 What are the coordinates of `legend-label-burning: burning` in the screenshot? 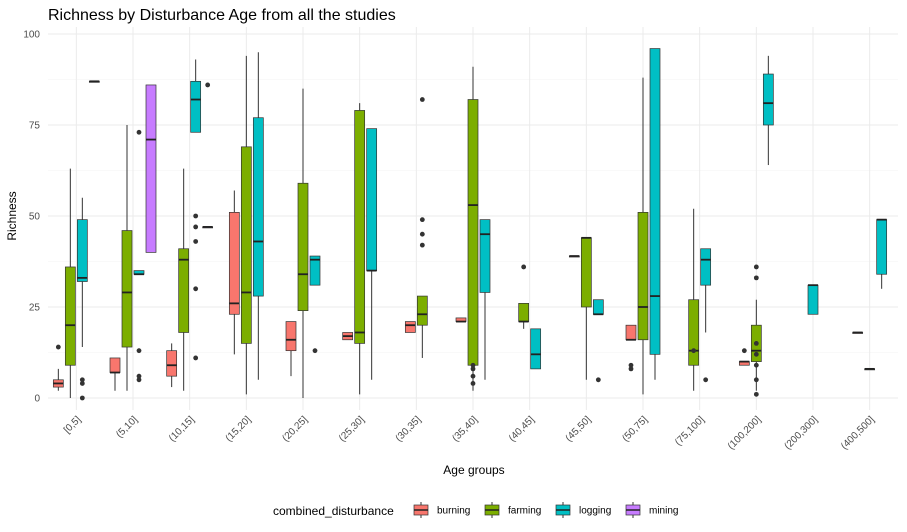 It's located at (453, 511).